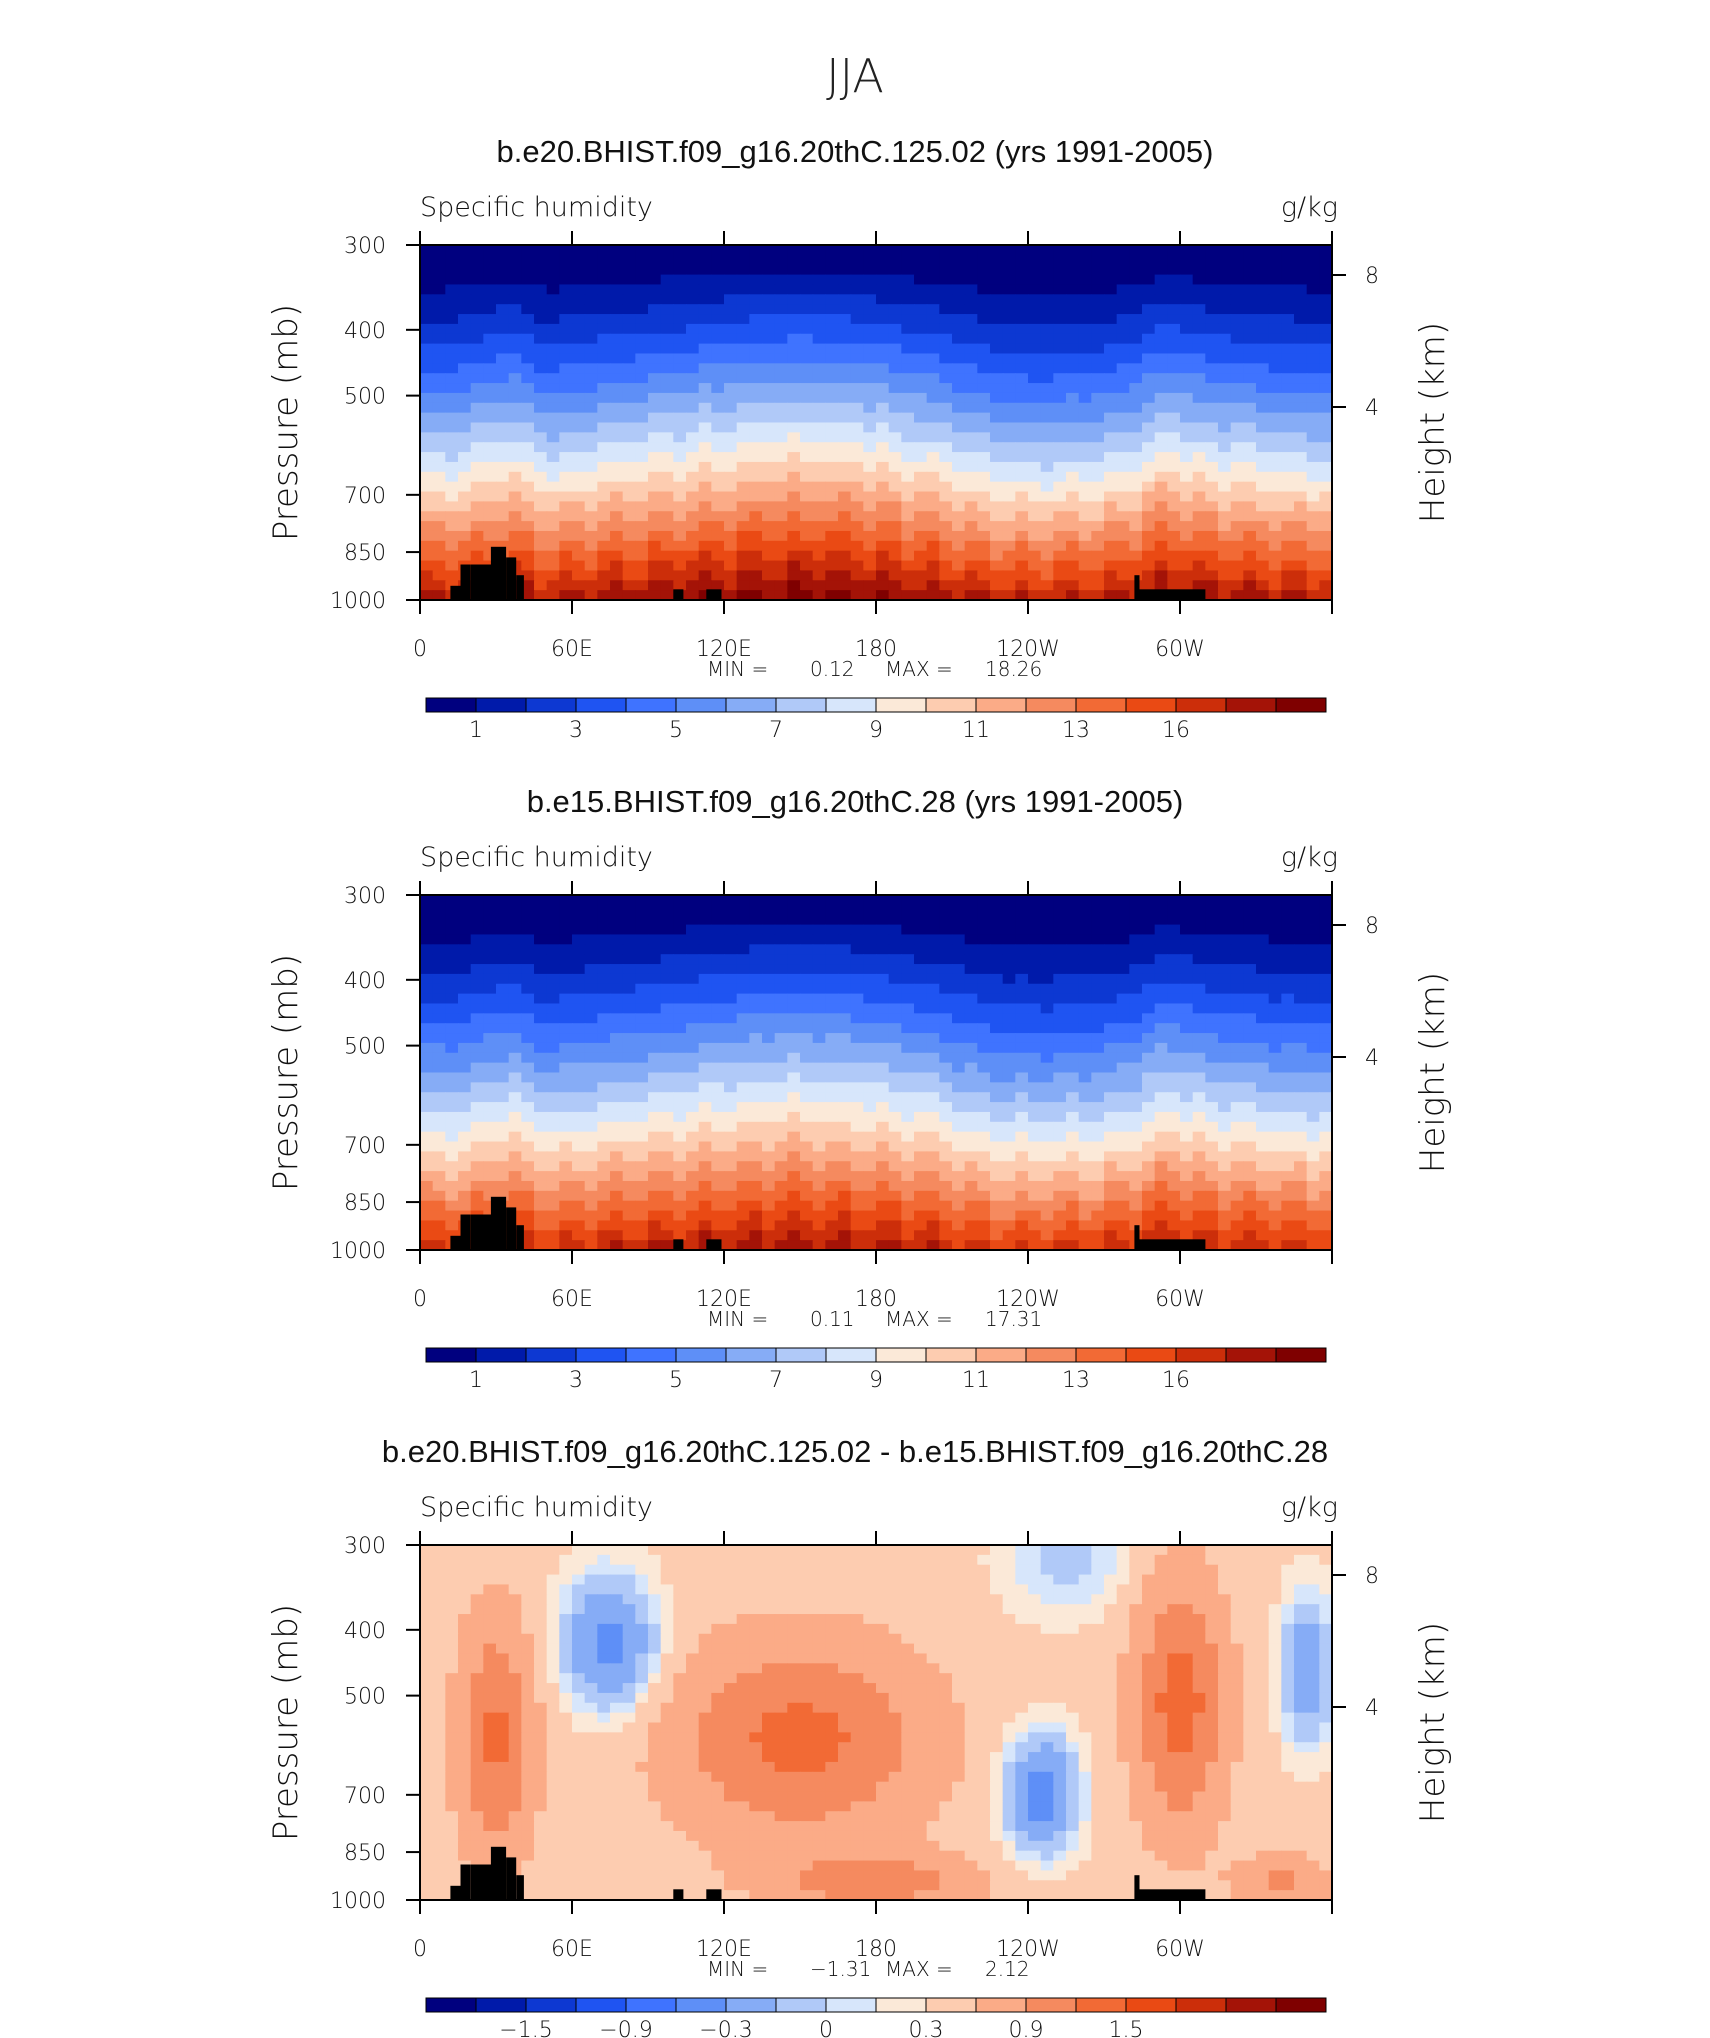 Image resolution: width=1710 pixels, height=2038 pixels. Describe the element at coordinates (1180, 649) in the screenshot. I see `x-tick-label: 60W` at that location.